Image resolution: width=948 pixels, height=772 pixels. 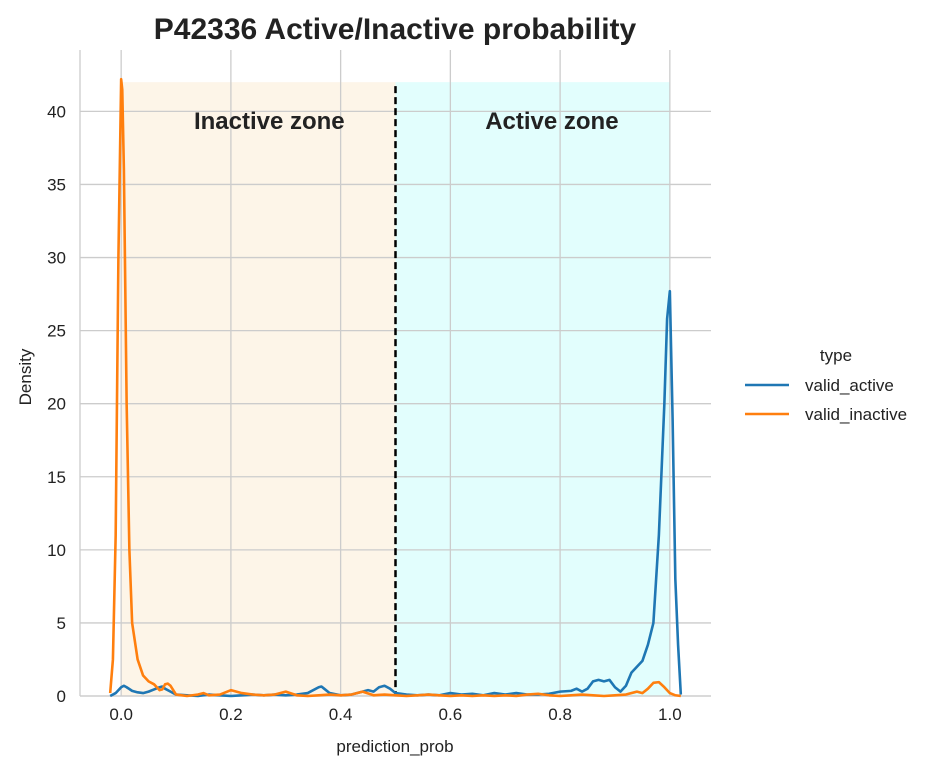 What do you see at coordinates (849, 385) in the screenshot?
I see `legend-entry-valid-active: valid_active` at bounding box center [849, 385].